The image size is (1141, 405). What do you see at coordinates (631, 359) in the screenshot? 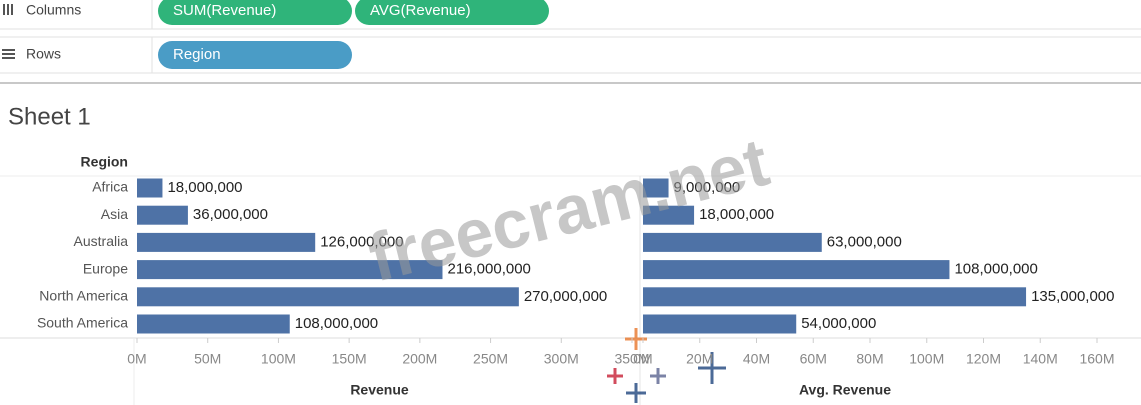
I see `x-tick-label: 350M` at bounding box center [631, 359].